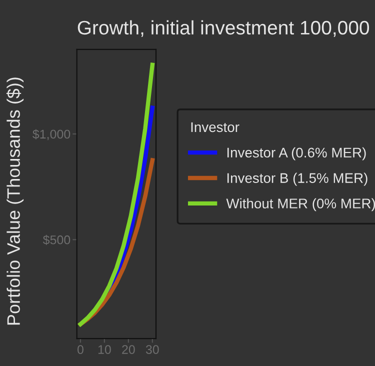  What do you see at coordinates (104, 349) in the screenshot?
I see `x-tick-label: 10` at bounding box center [104, 349].